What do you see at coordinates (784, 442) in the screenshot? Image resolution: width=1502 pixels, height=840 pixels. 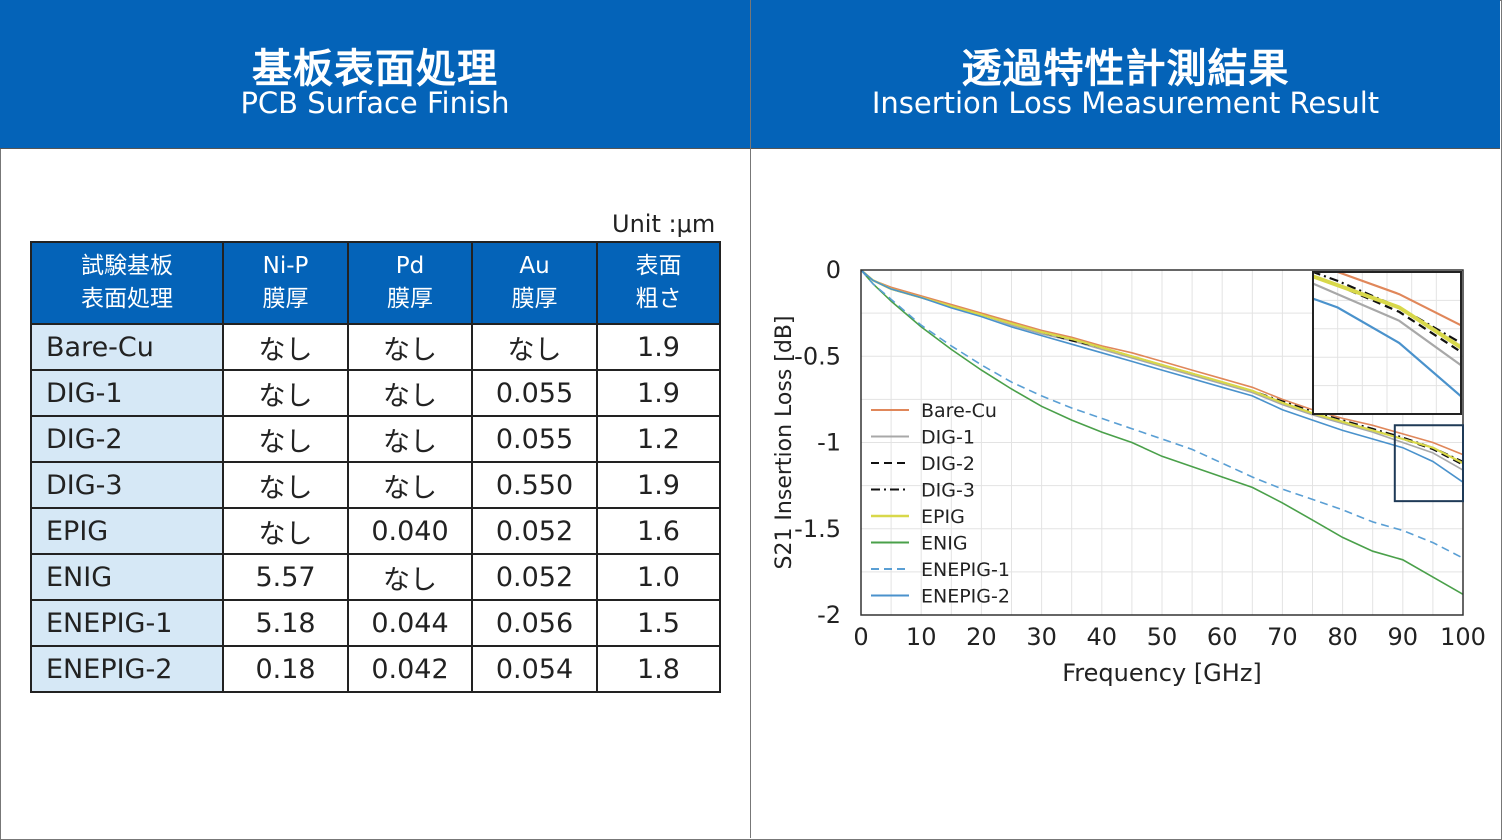 I see `y-axis-label: S21 Insertion Loss [dB]` at bounding box center [784, 442].